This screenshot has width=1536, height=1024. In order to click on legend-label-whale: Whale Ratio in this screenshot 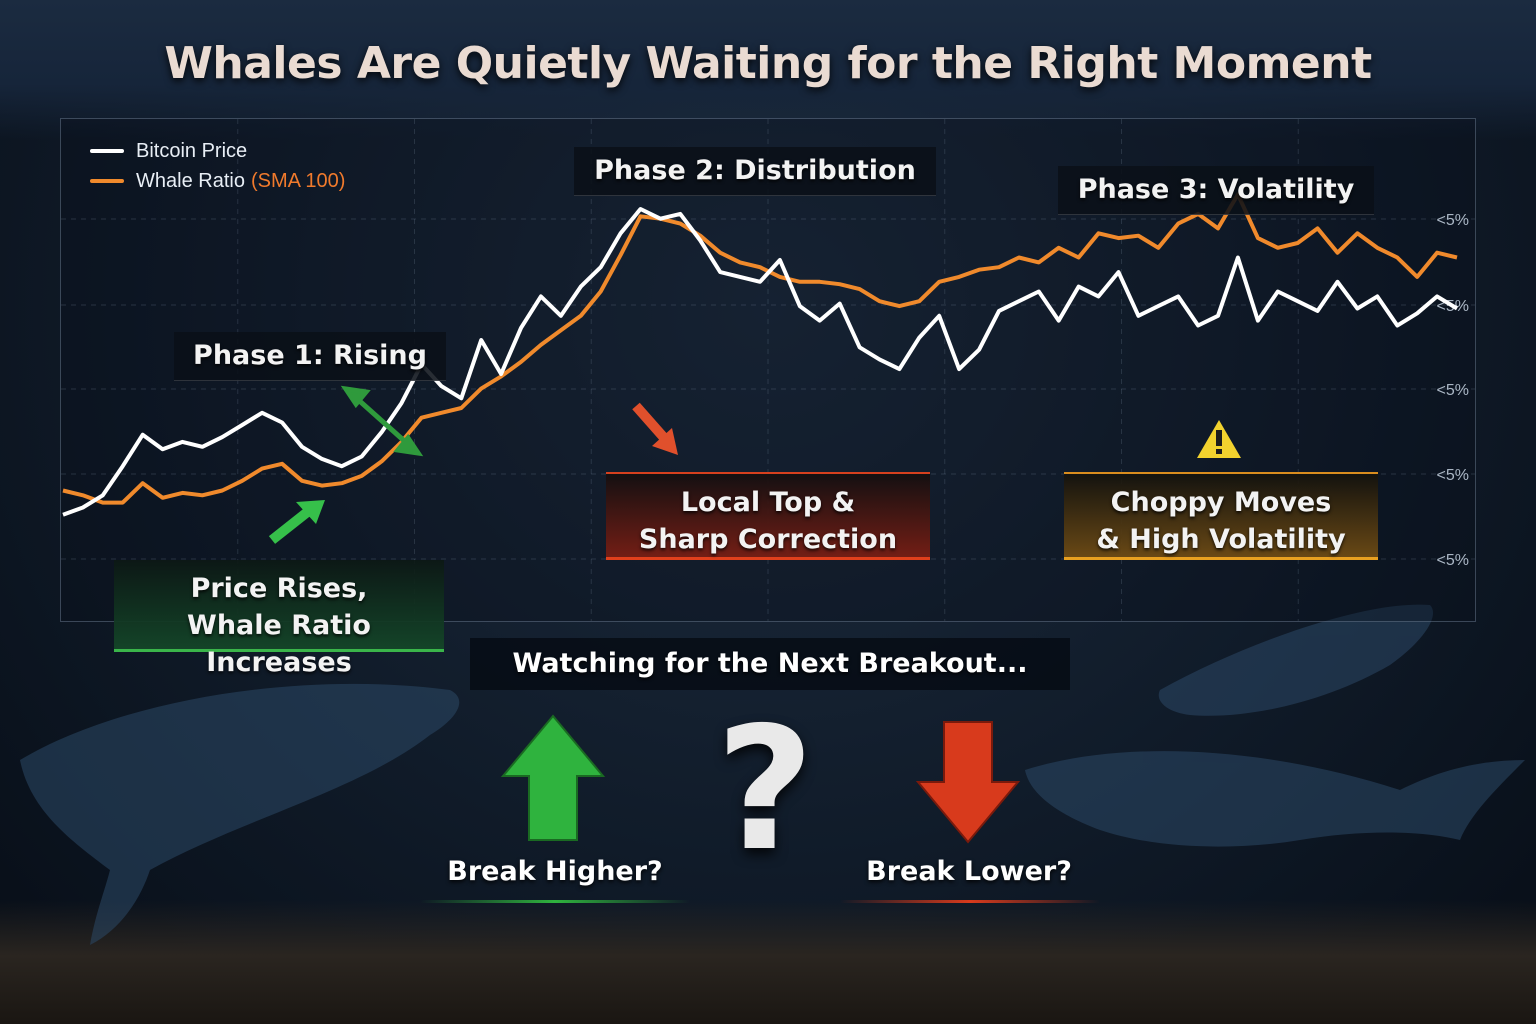, I will do `click(190, 180)`.